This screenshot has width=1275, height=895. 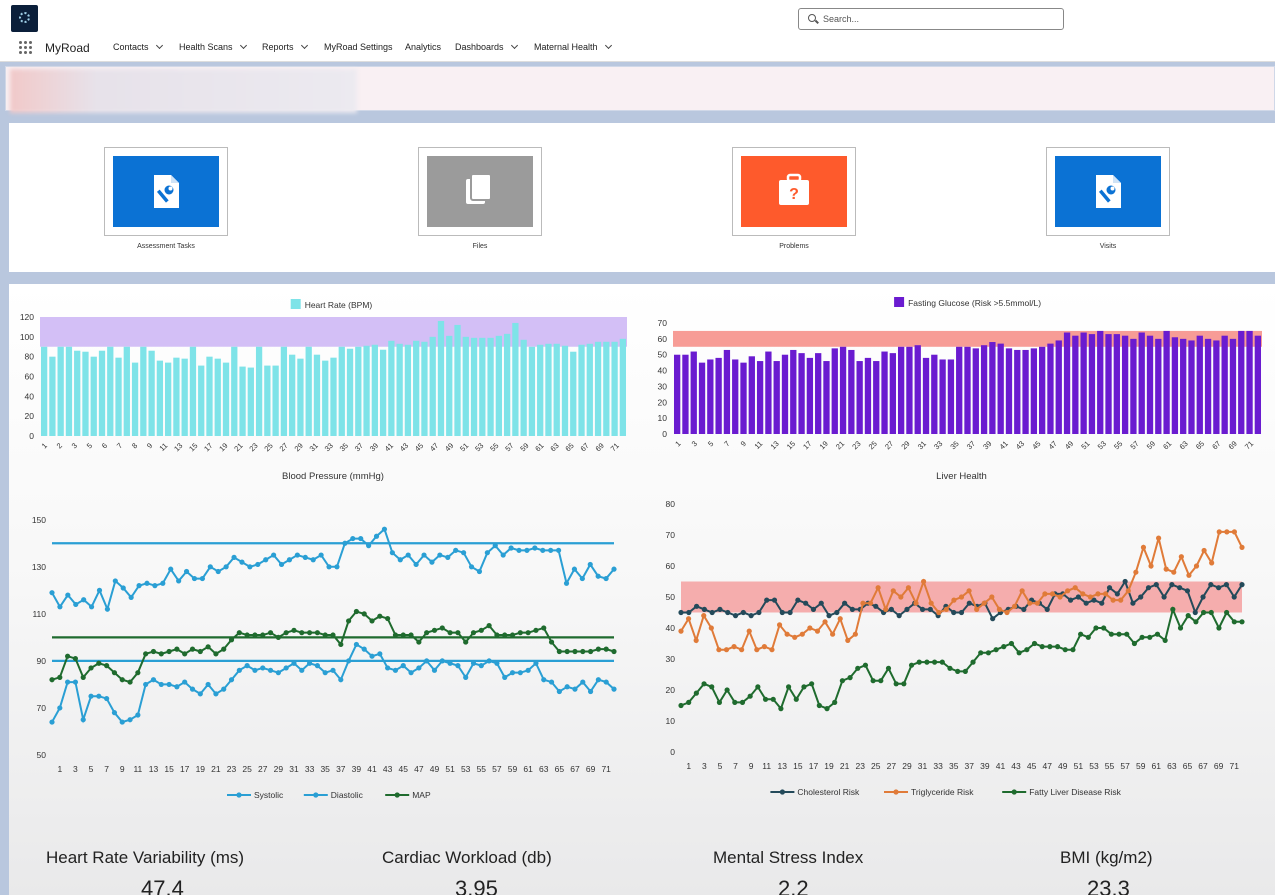 I want to click on briefcase-question-icon: ?, so click(x=794, y=189).